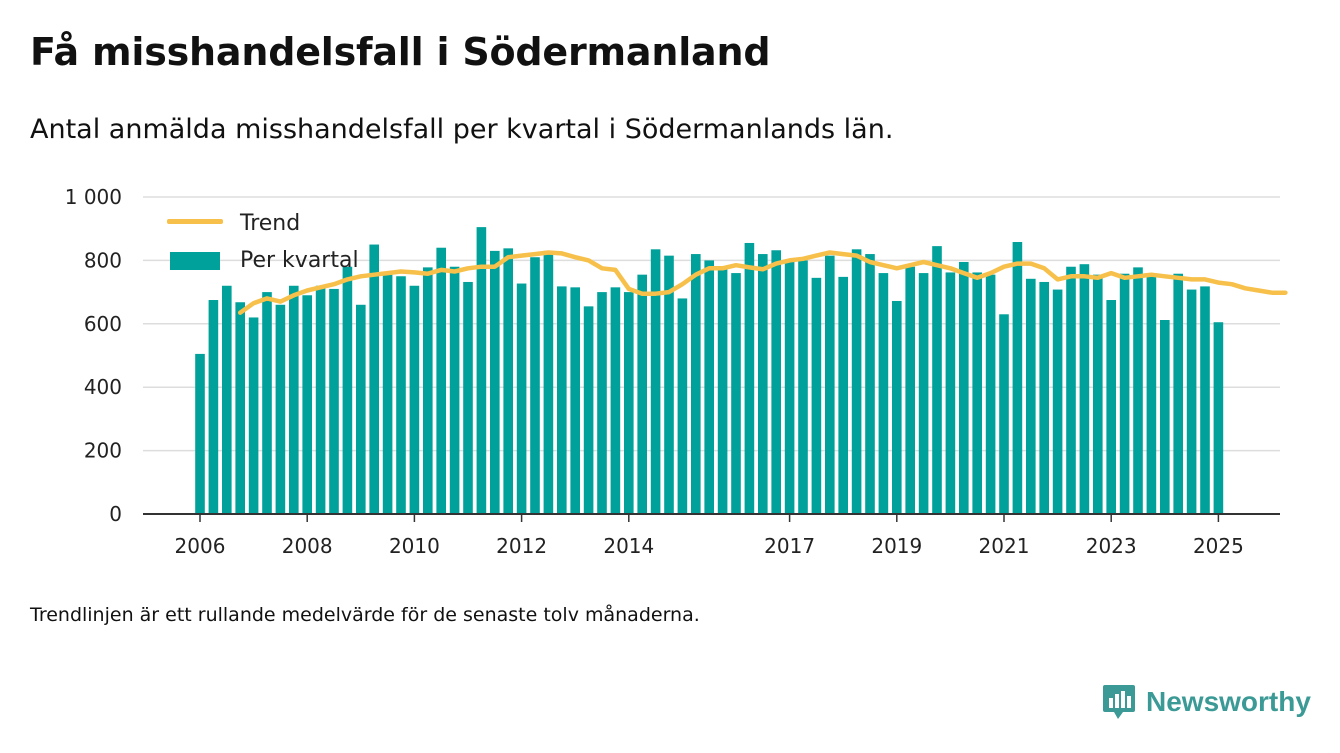  What do you see at coordinates (269, 223) in the screenshot?
I see `legend-trend-label: Trend` at bounding box center [269, 223].